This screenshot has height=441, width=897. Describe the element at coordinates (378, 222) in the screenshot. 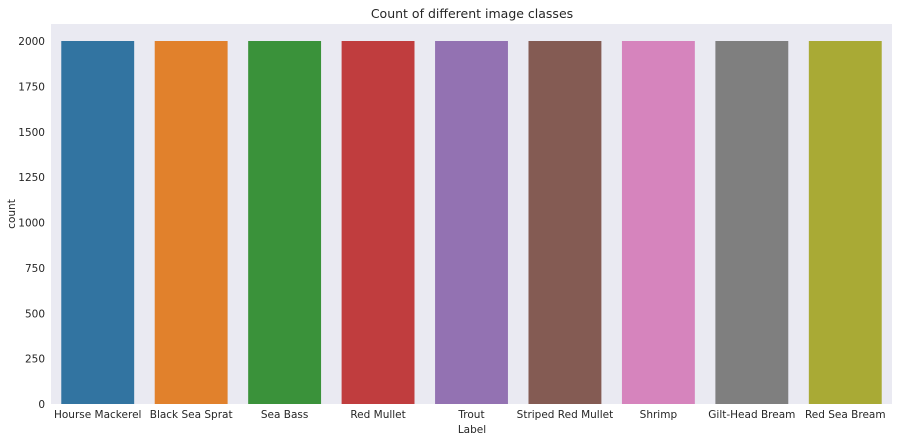

I see `bar-red-mullet` at that location.